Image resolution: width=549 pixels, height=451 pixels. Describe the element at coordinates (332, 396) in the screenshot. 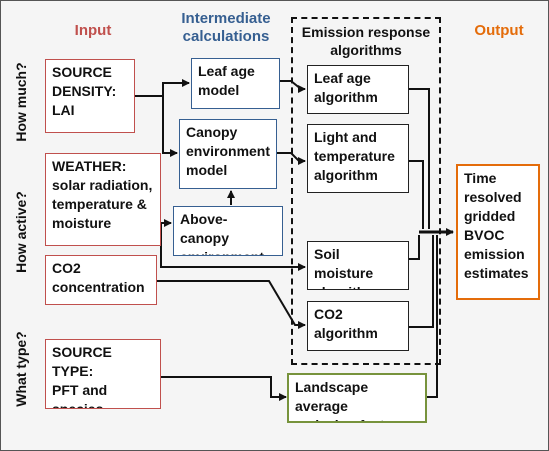

I see `landscape-line-1: Landscape average` at that location.